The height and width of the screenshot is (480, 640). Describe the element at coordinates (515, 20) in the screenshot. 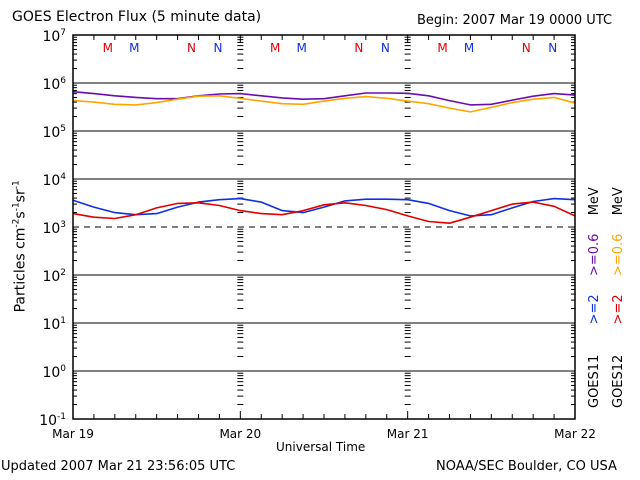

I see `begin-time: Begin: 2007 Mar 19 0000 UTC` at that location.